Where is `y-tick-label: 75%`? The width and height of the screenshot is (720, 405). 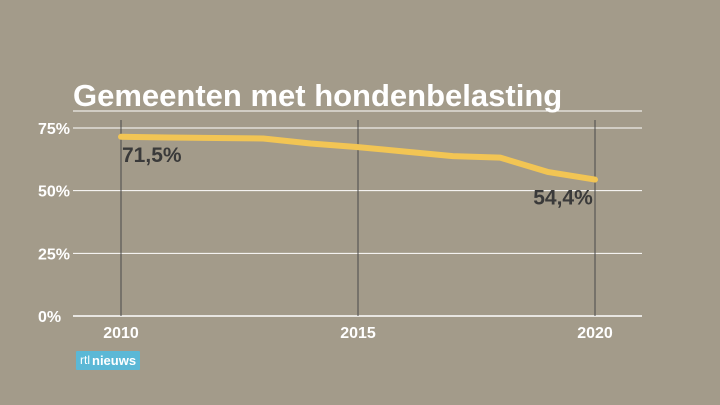 y-tick-label: 75% is located at coordinates (54, 129).